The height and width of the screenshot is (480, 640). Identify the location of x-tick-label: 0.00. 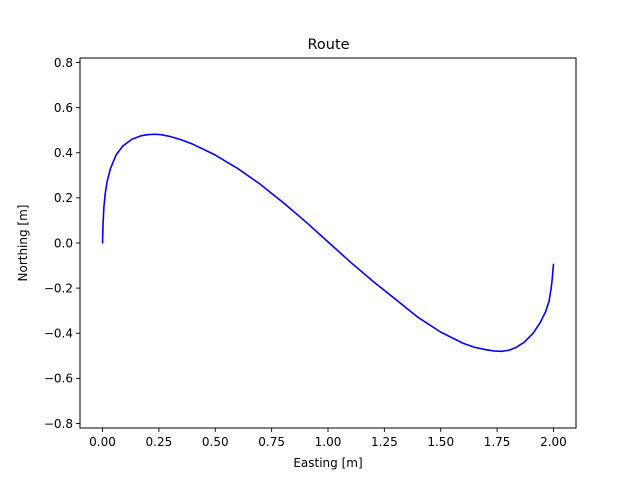
(102, 442).